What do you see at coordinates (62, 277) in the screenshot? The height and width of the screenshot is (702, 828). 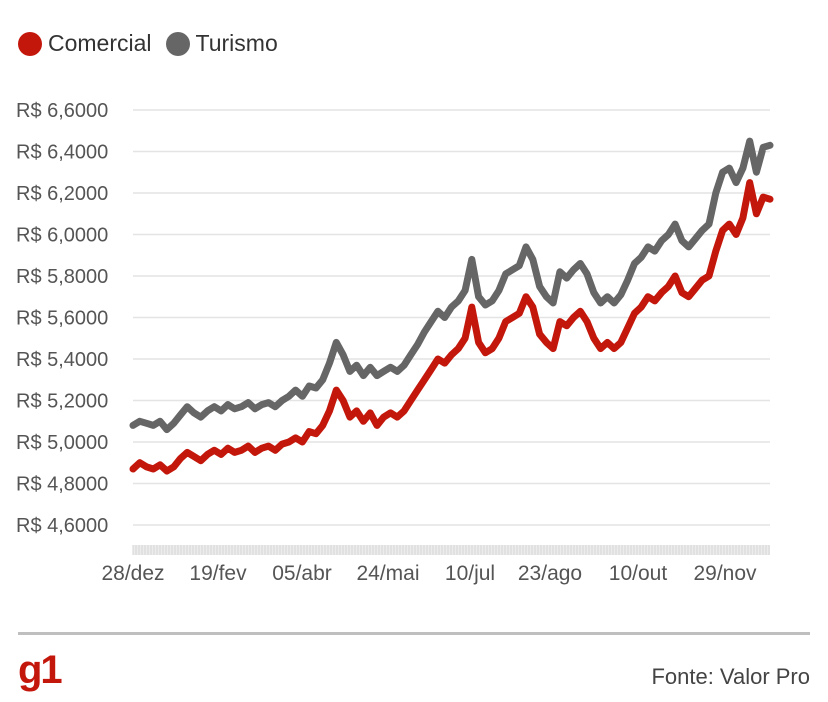 I see `y-tick-label: R$ 5,8000` at bounding box center [62, 277].